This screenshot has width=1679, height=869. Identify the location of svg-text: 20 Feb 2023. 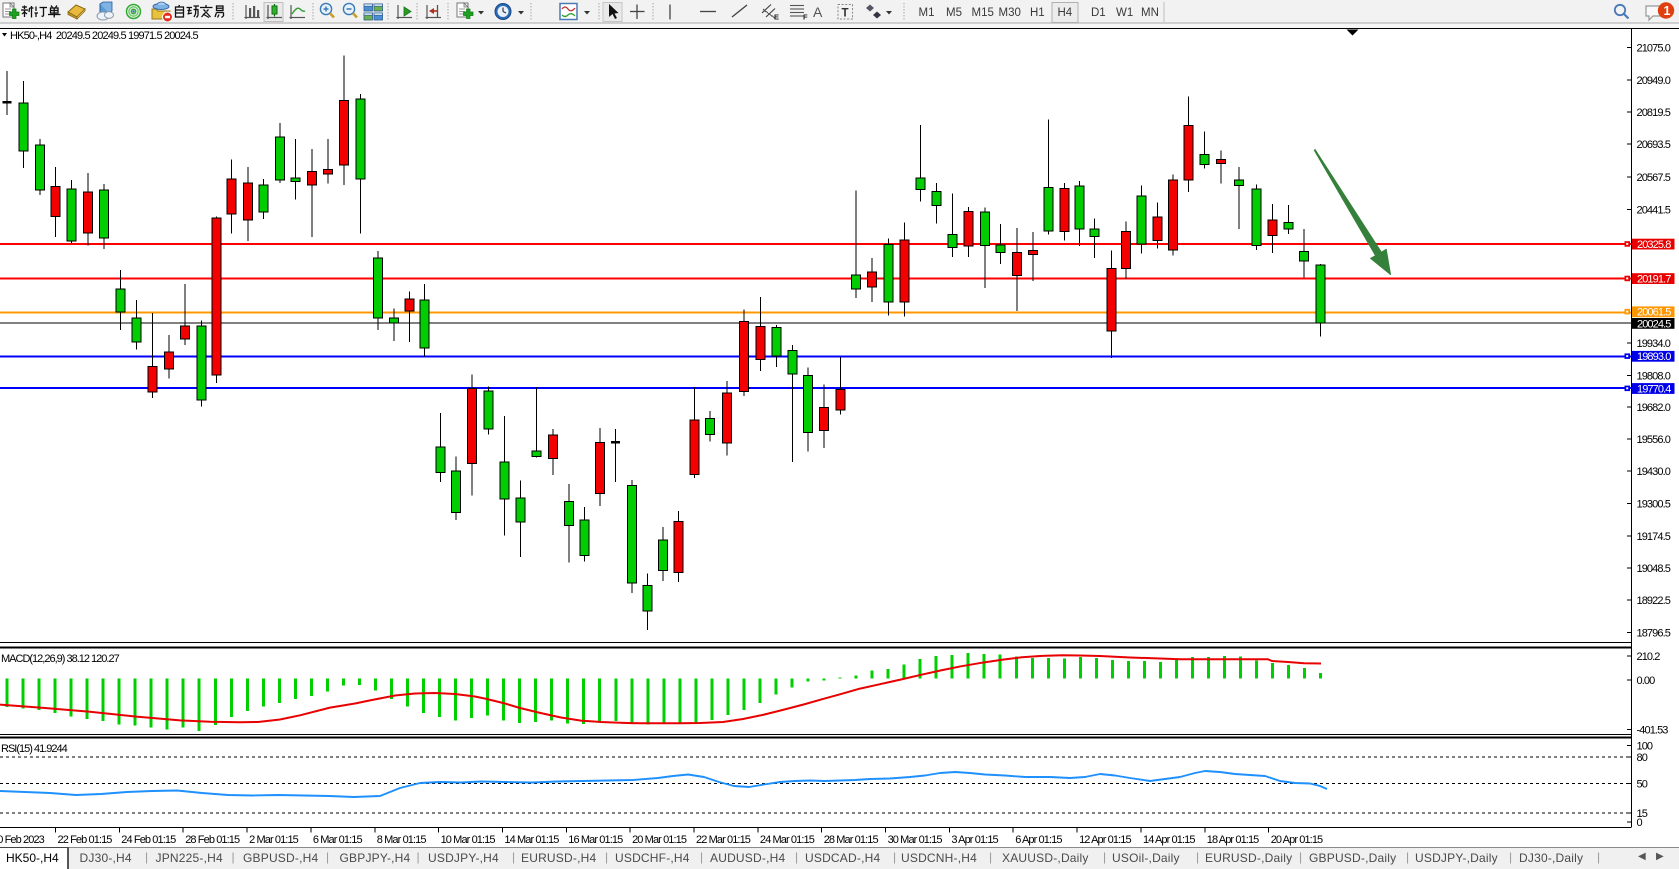
(22, 840).